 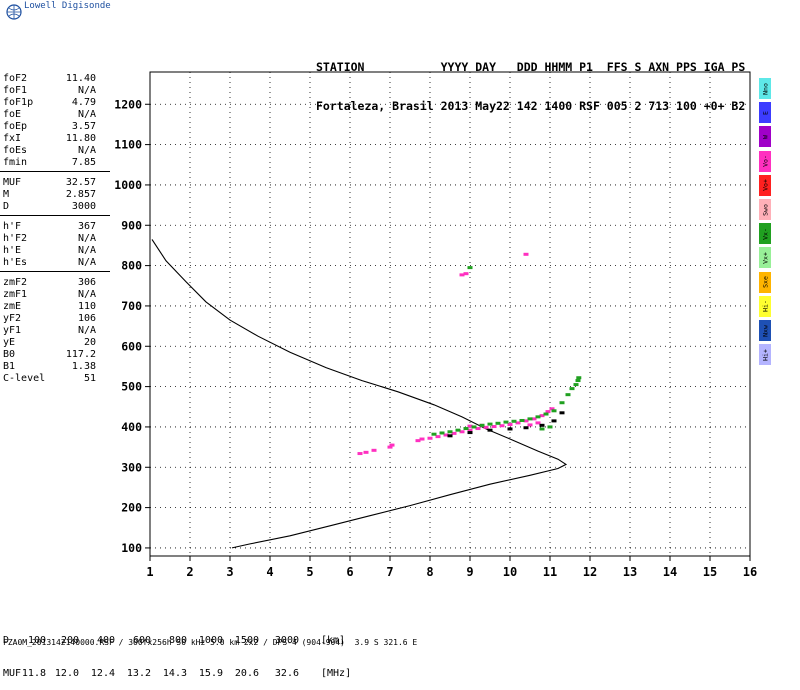 I want to click on param-row: h'F 367, so click(x=49, y=227).